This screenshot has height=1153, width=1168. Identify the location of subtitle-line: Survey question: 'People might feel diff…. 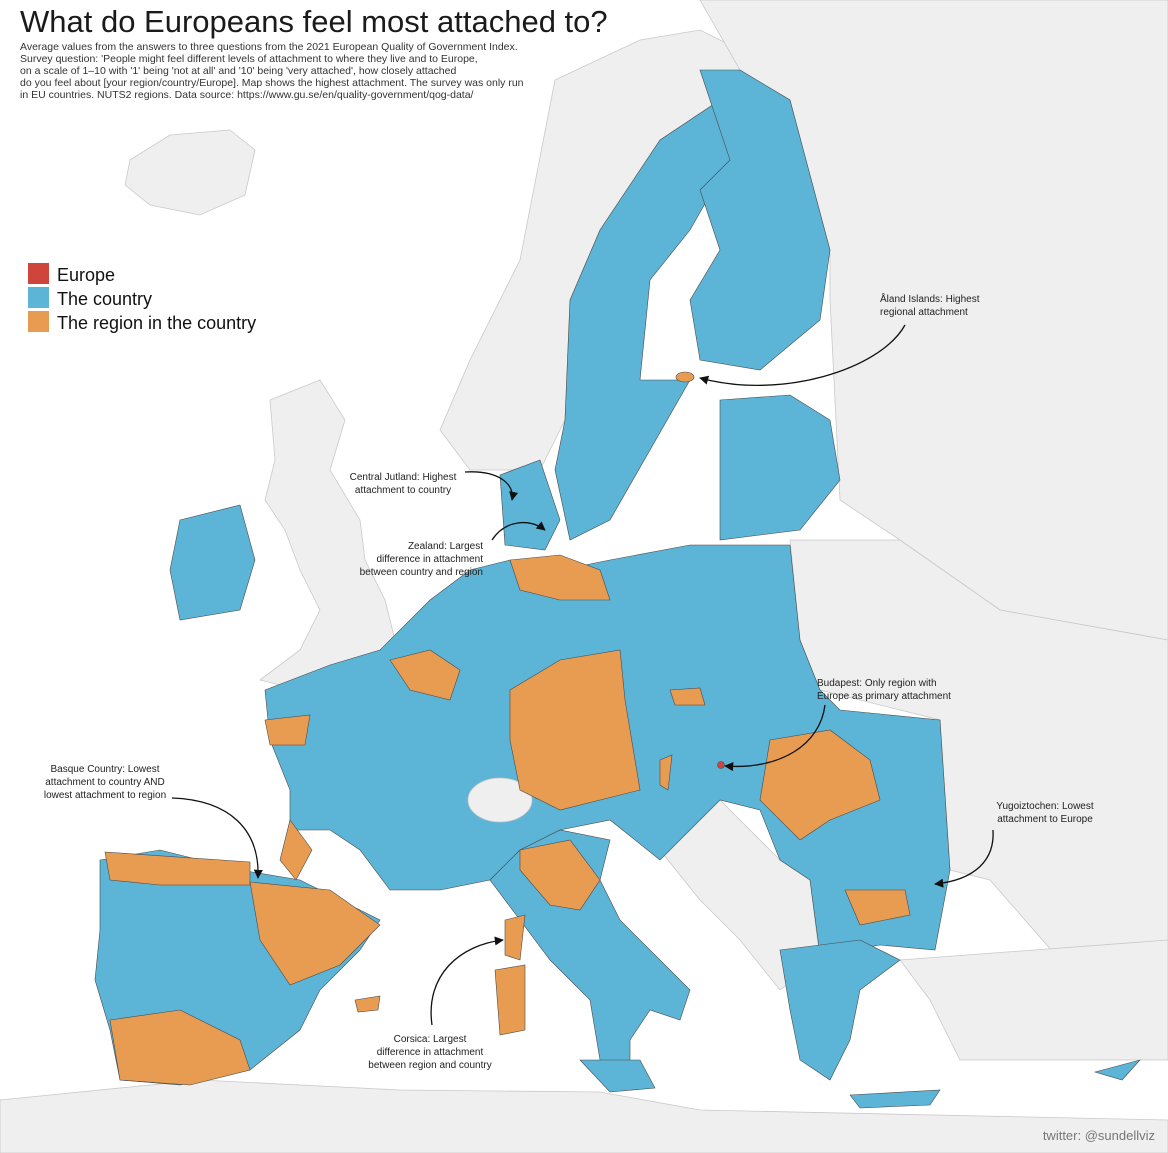
(249, 59).